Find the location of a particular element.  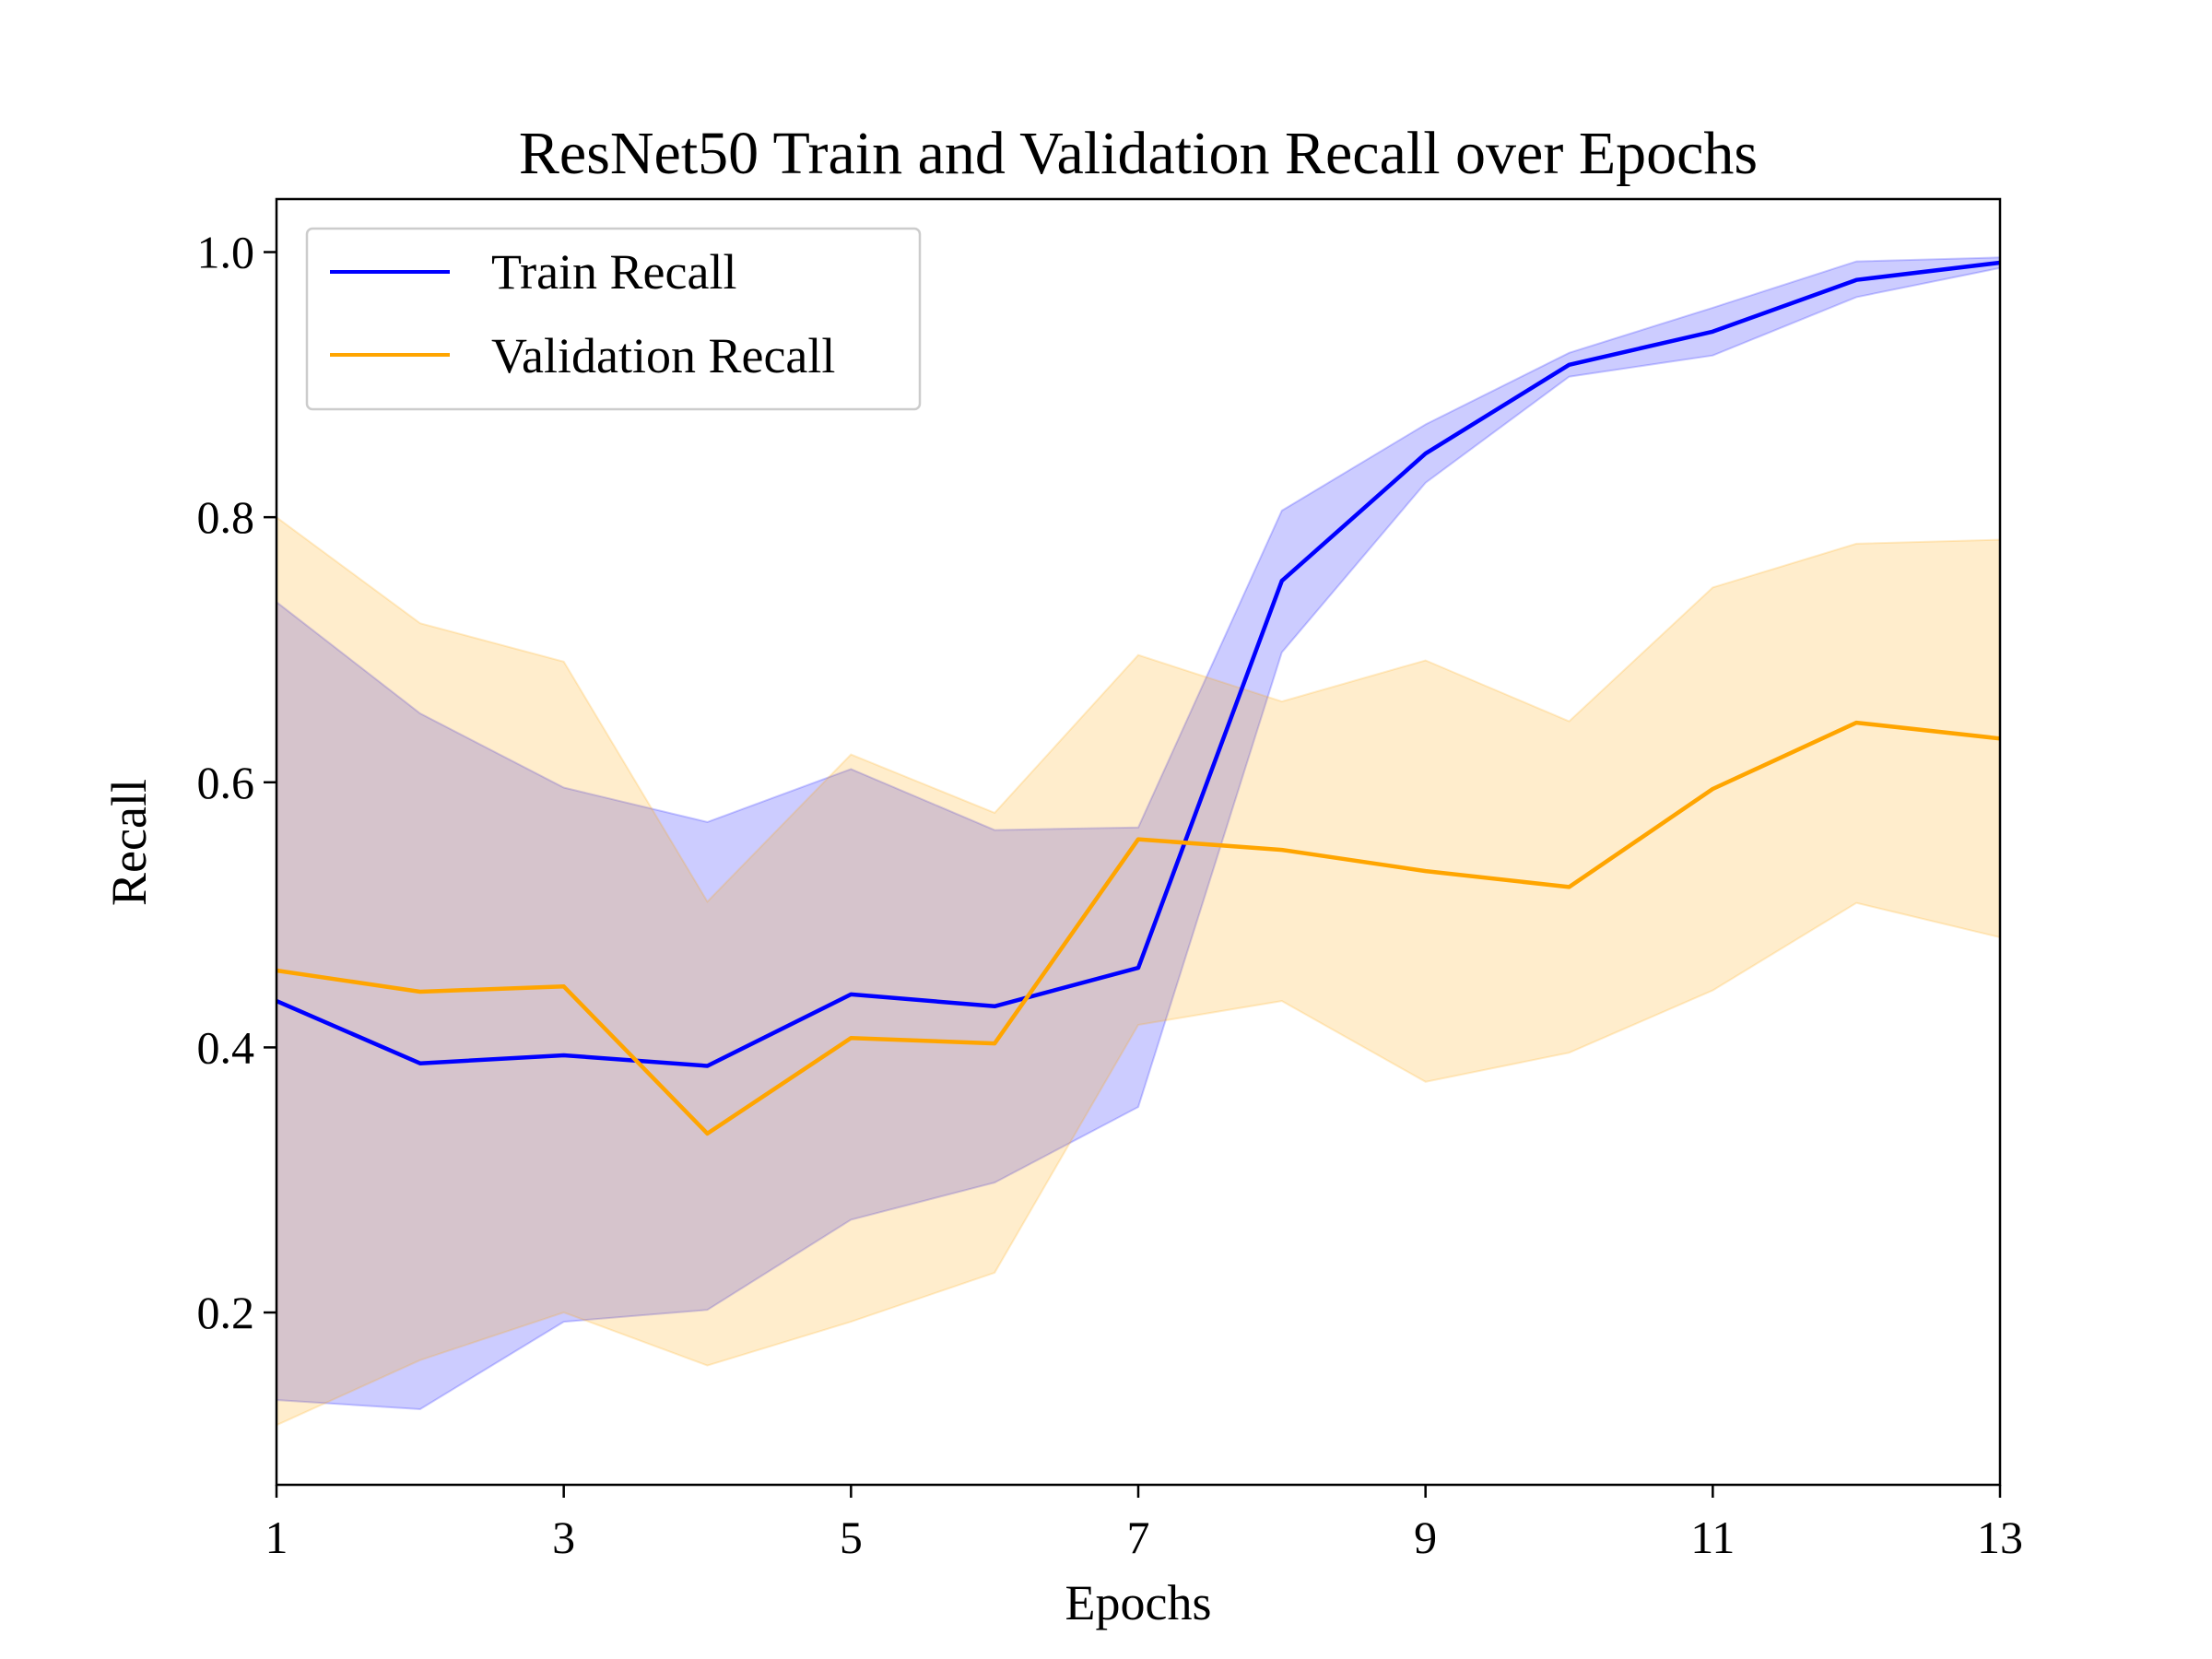

y-tick-label: 0.6 is located at coordinates (226, 782).